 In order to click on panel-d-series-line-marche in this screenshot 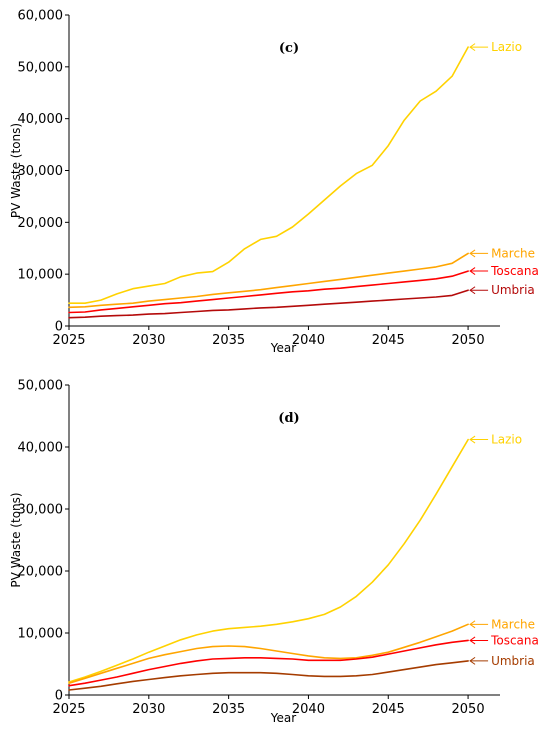, I will do `click(268, 654)`.